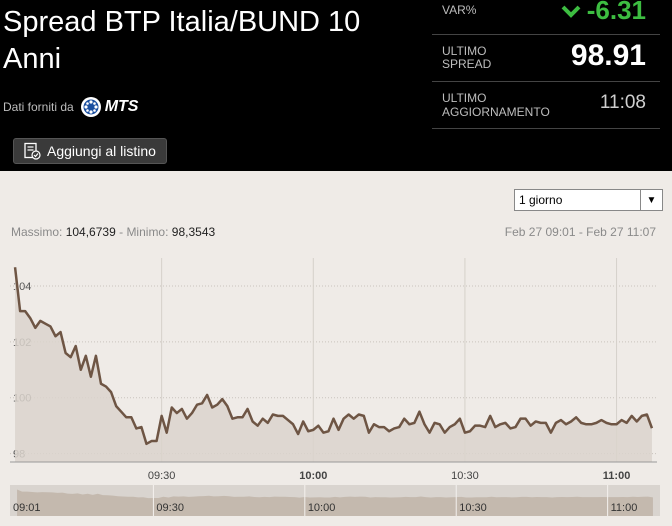  What do you see at coordinates (147, 232) in the screenshot?
I see `min-label: Minimo:` at bounding box center [147, 232].